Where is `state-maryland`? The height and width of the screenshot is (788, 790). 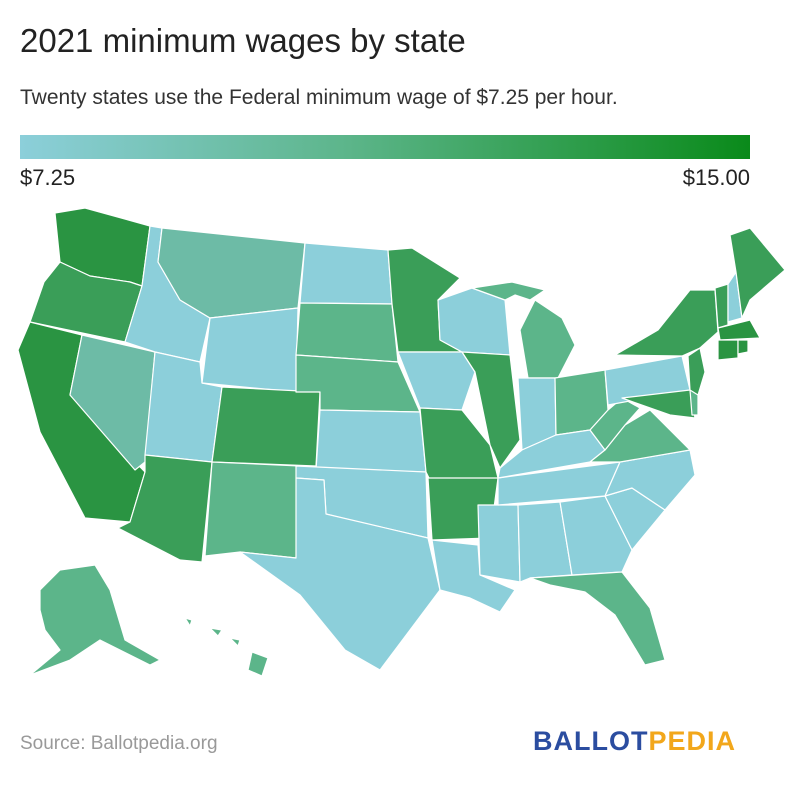 state-maryland is located at coordinates (658, 404).